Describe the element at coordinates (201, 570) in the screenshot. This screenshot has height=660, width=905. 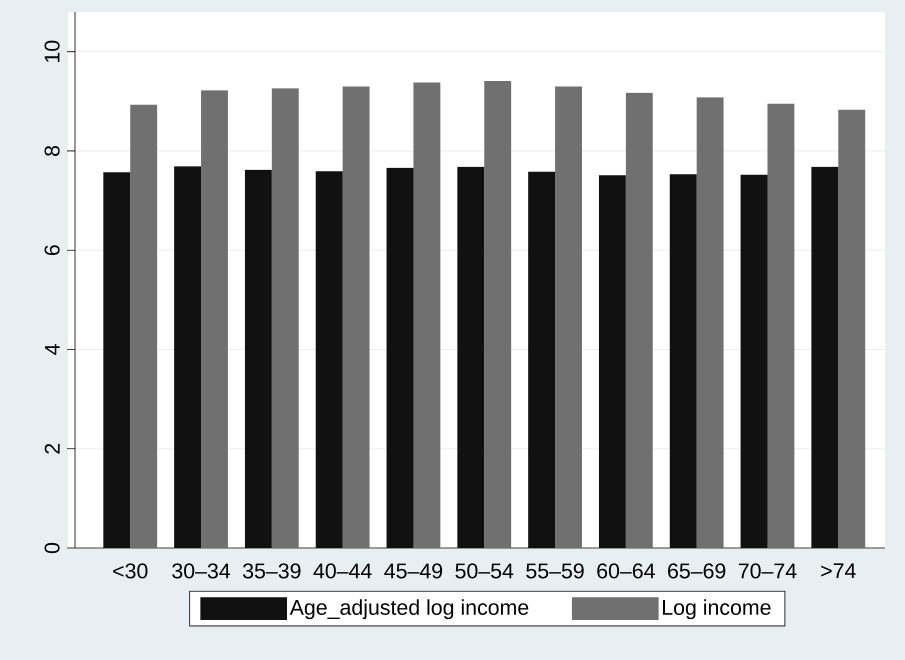
I see `x-tick-label: 30–34` at that location.